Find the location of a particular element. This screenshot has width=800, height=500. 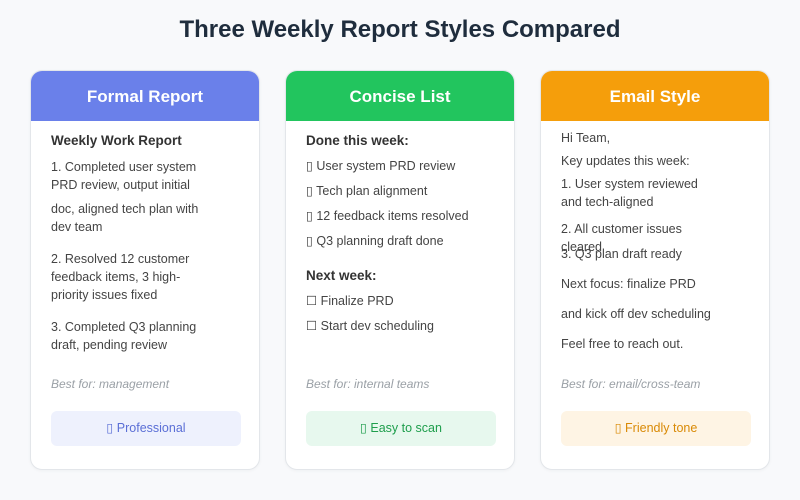

list-item: ▯ User system PRD review is located at coordinates (381, 166).